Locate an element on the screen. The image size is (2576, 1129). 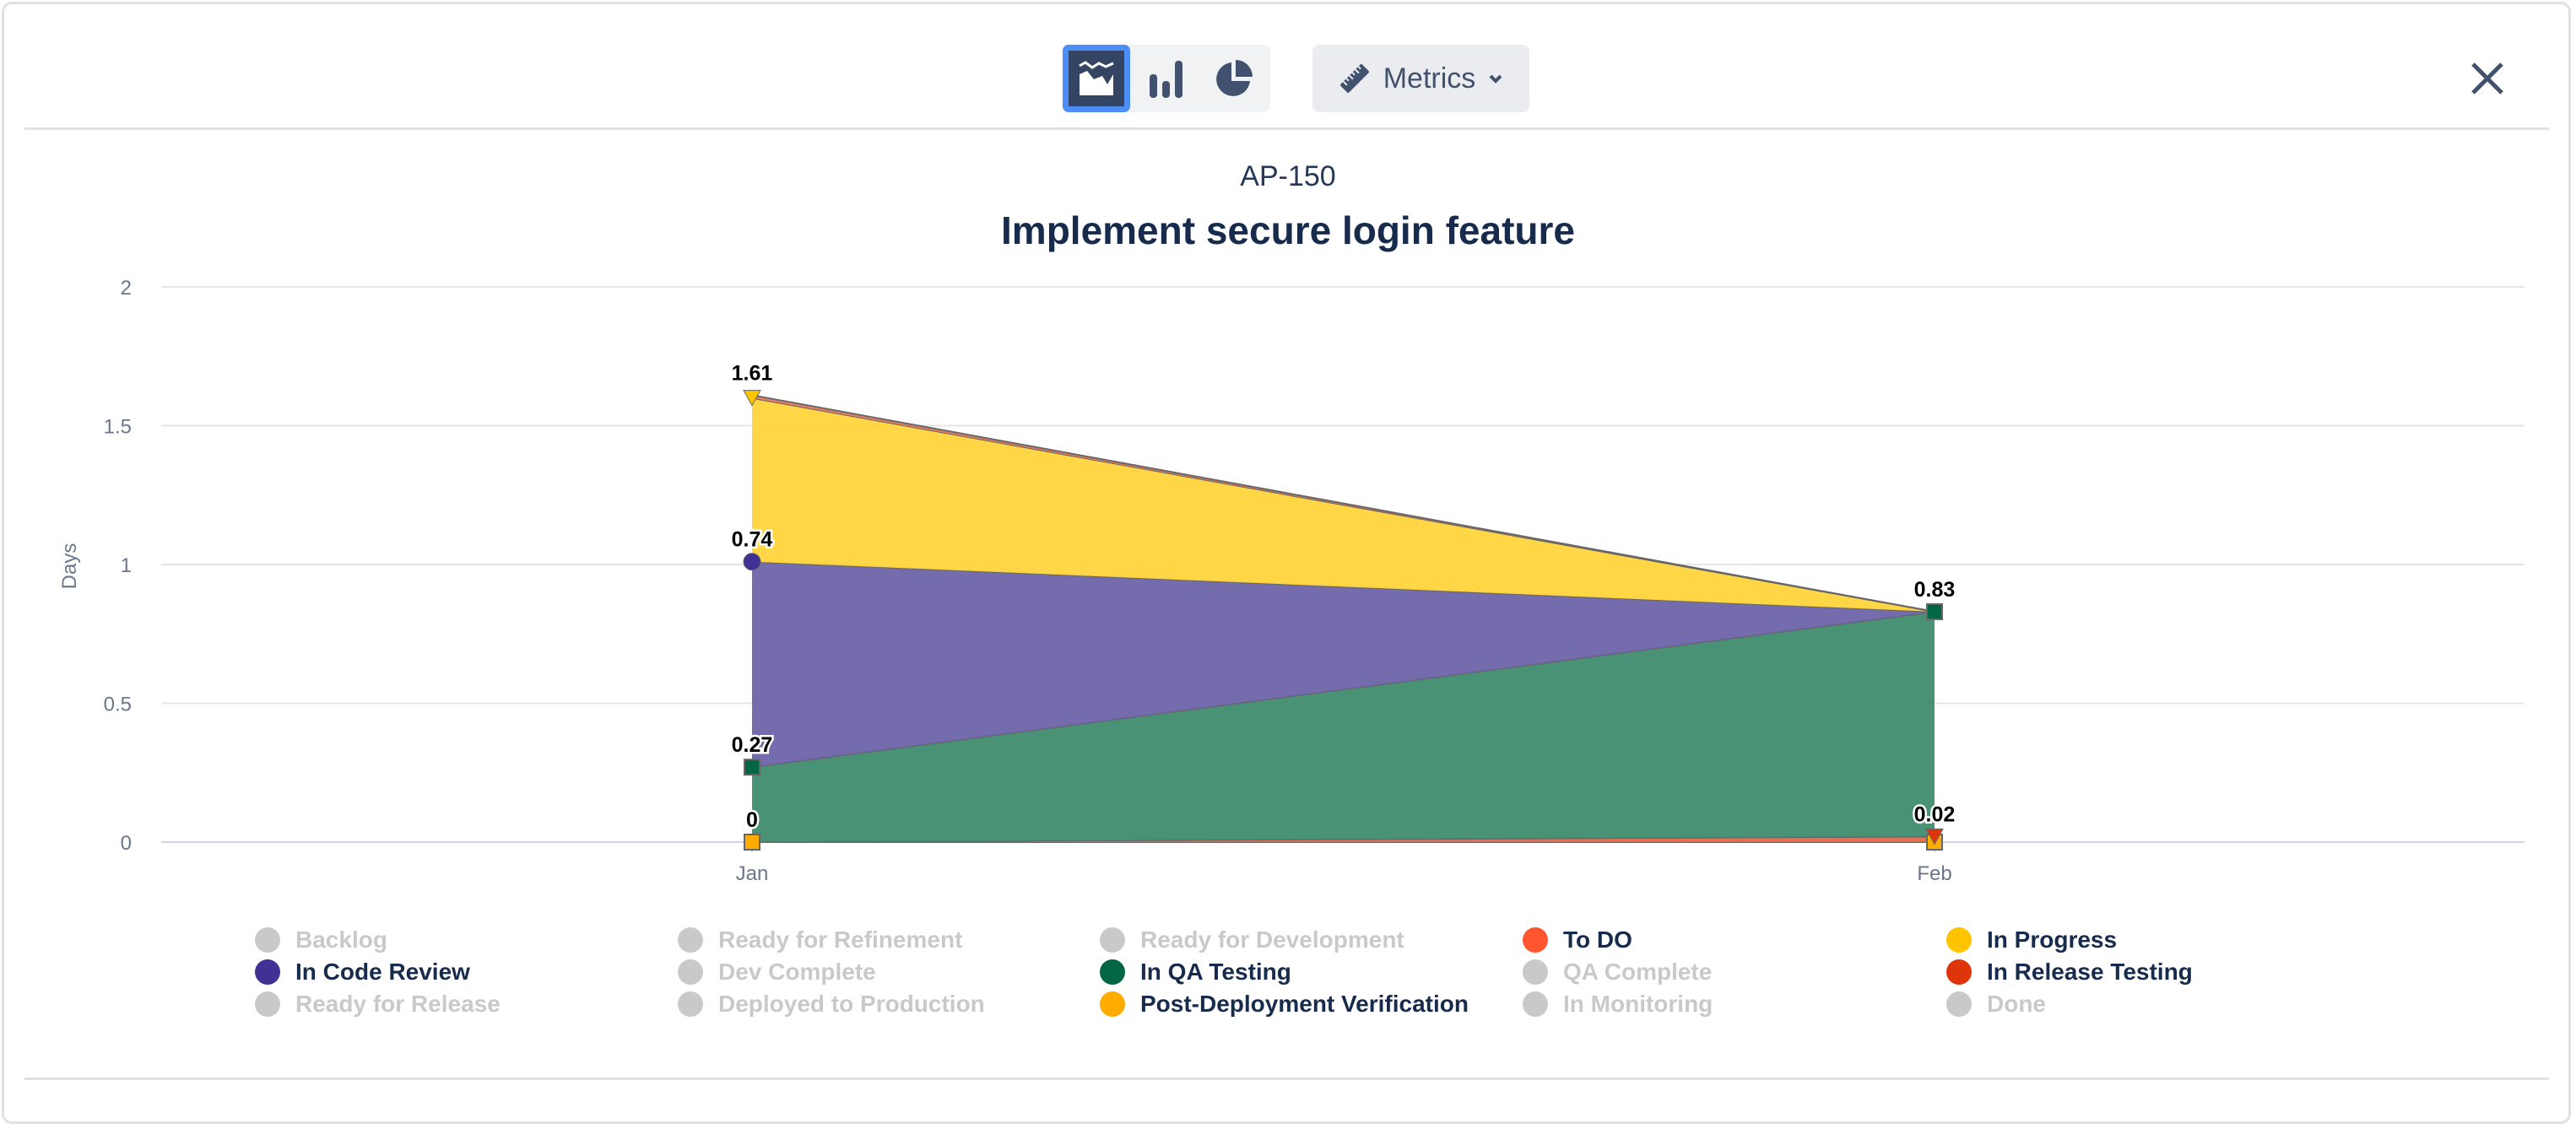
legend-label: In Code Review is located at coordinates (382, 972).